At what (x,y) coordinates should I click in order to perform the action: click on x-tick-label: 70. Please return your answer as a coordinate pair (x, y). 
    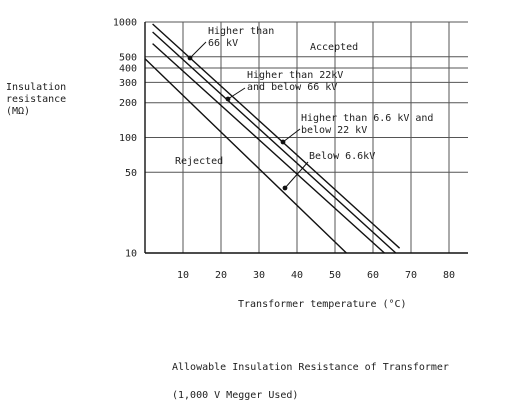
    Looking at the image, I should click on (411, 275).